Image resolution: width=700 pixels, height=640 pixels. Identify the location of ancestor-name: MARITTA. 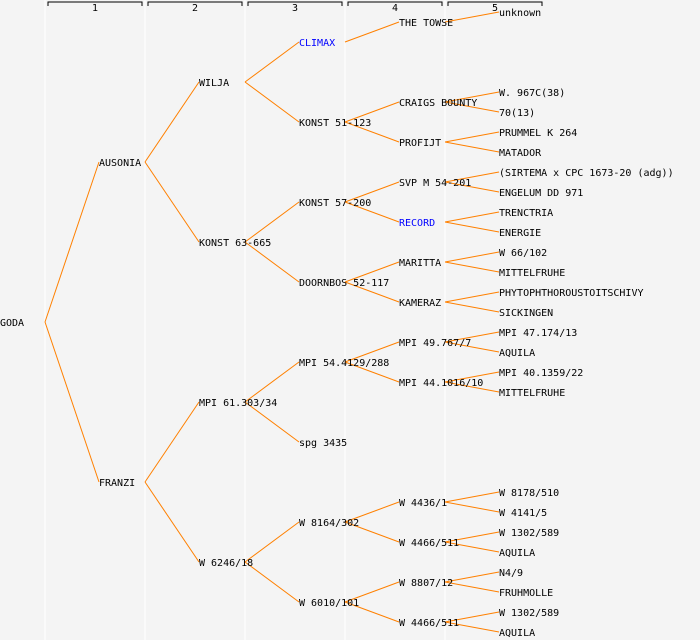
(420, 263).